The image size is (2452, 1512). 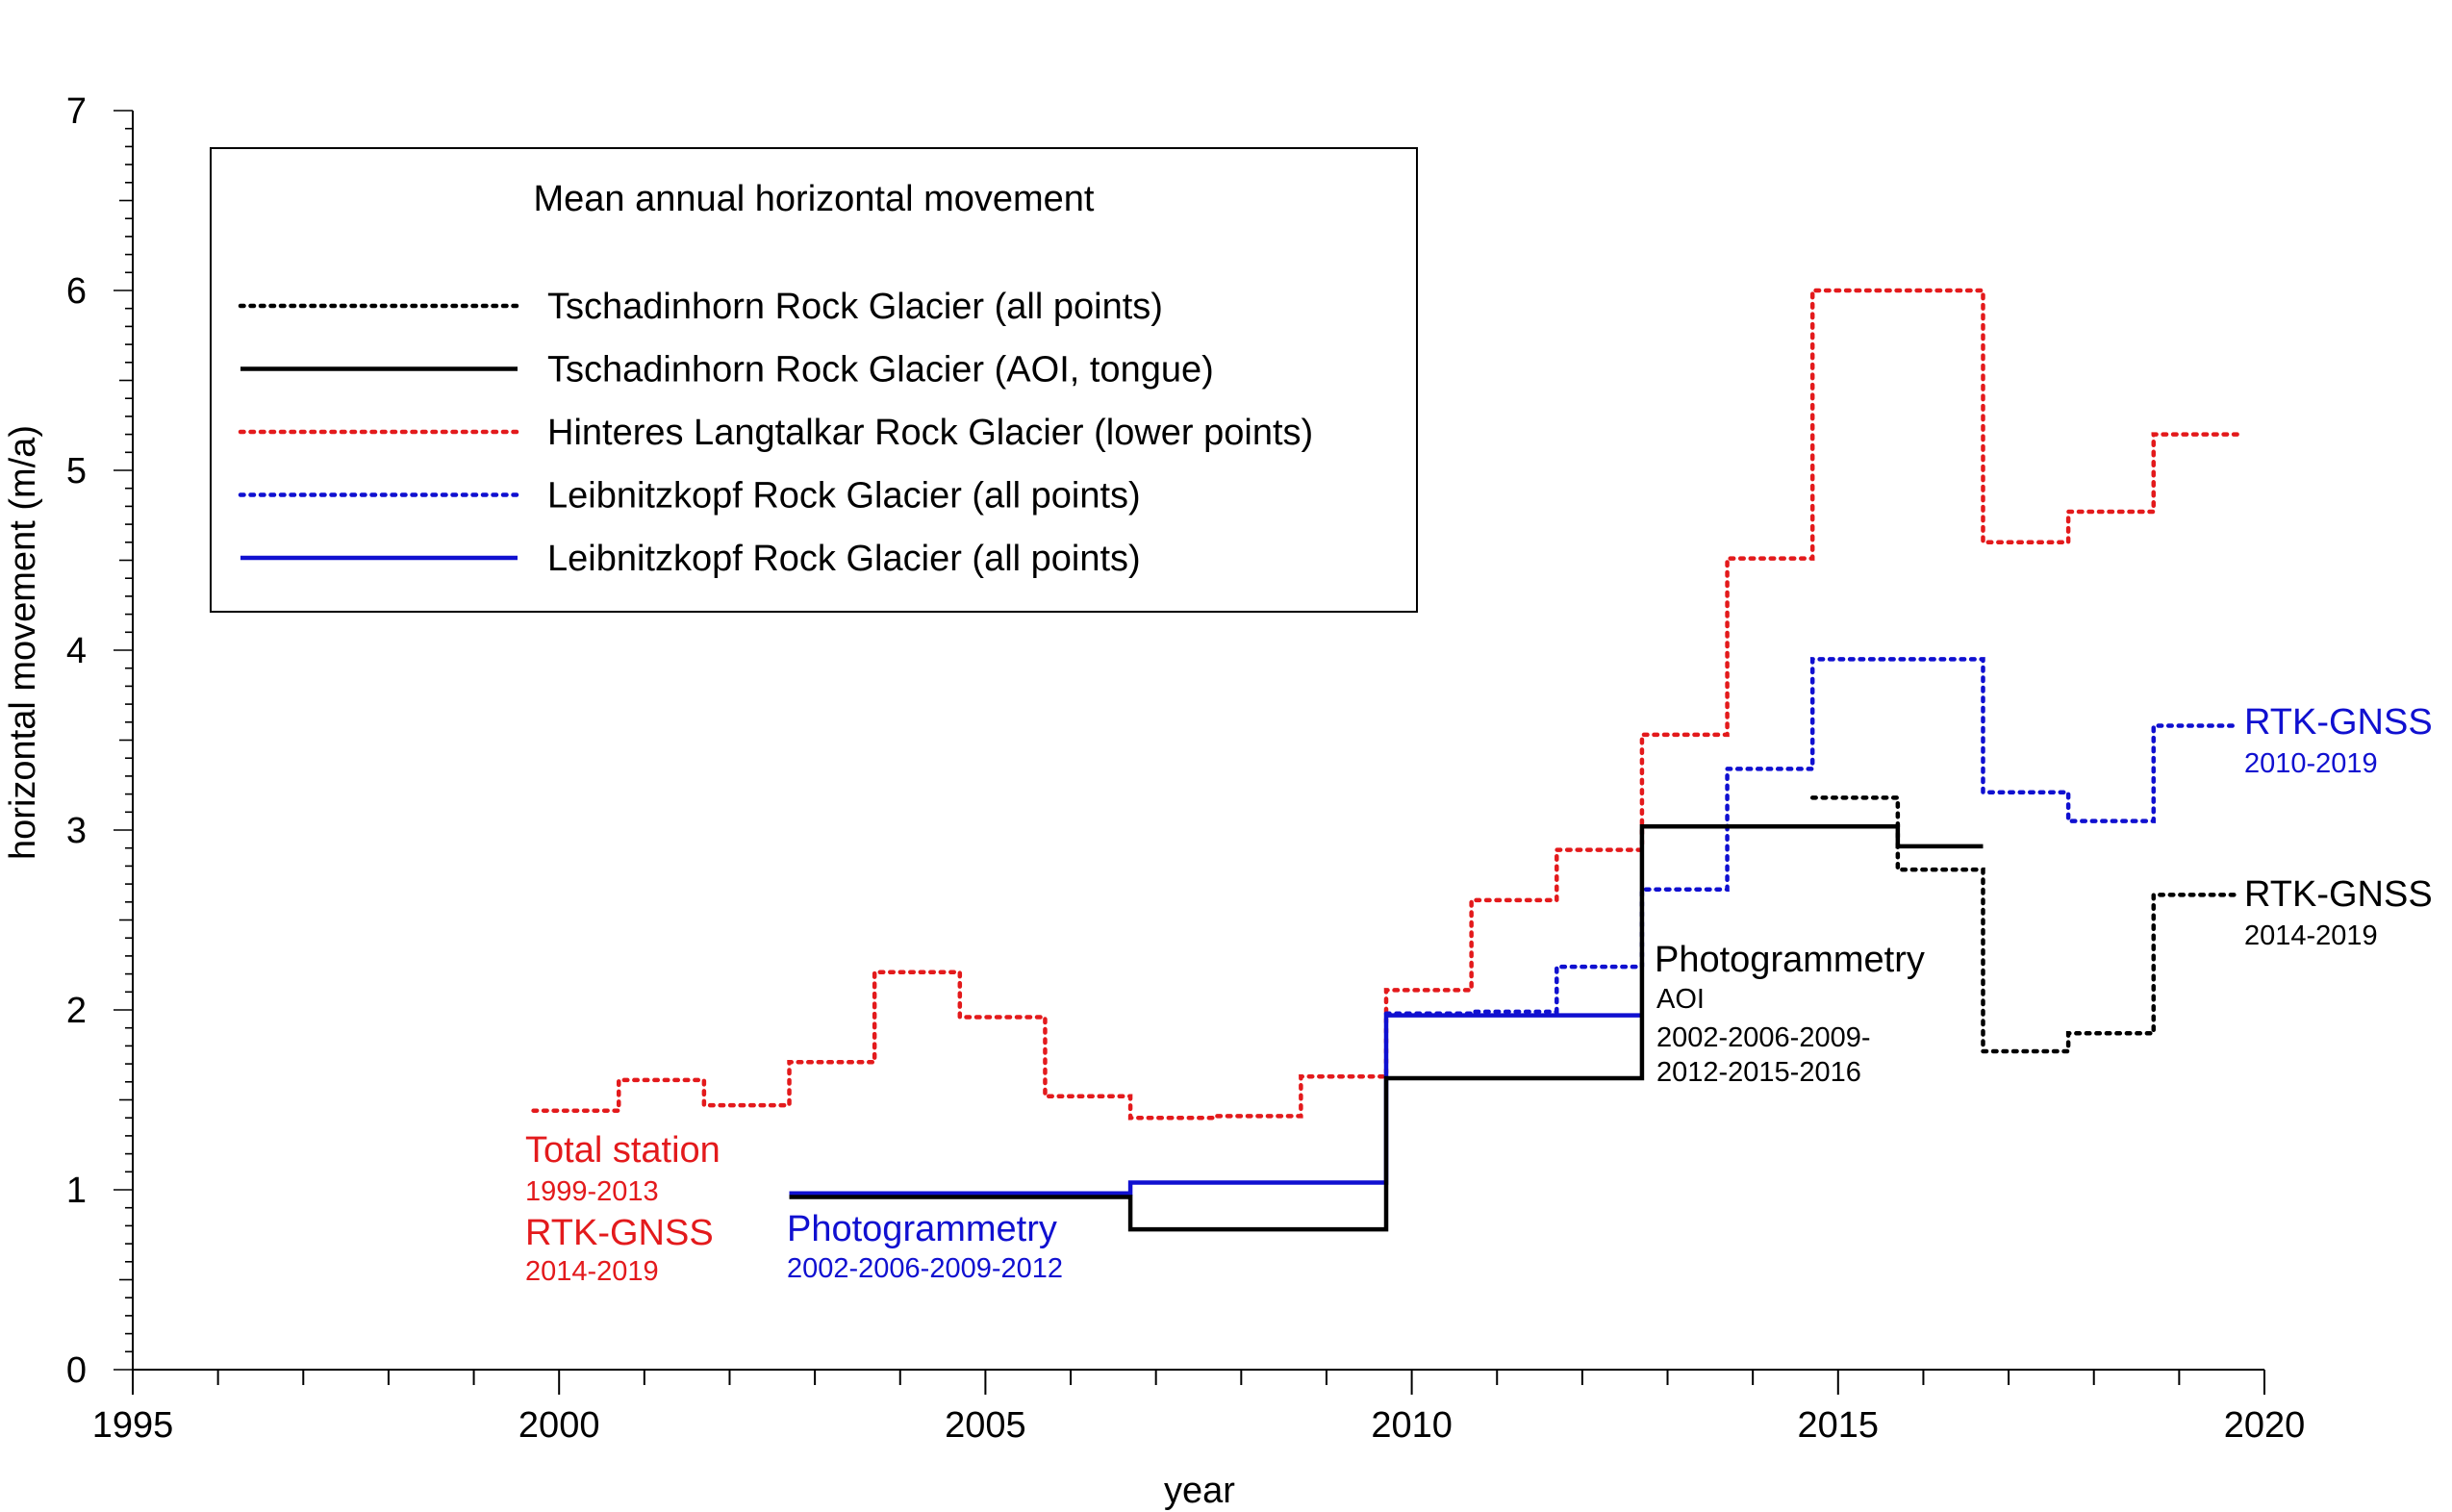 I want to click on annotation-total-station-years: 1999-2013, so click(x=592, y=1191).